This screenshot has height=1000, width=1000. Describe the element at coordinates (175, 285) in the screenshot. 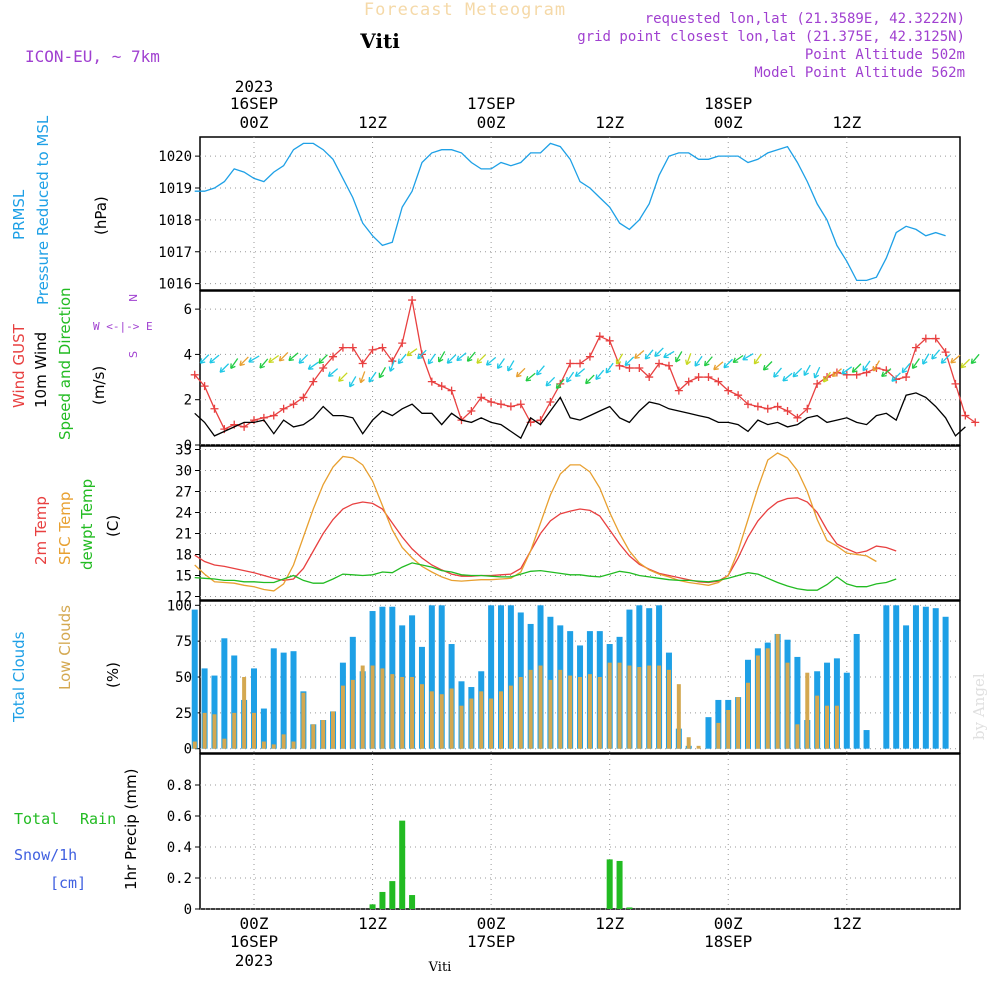

I see `pressure-ytick-label: 1016` at that location.